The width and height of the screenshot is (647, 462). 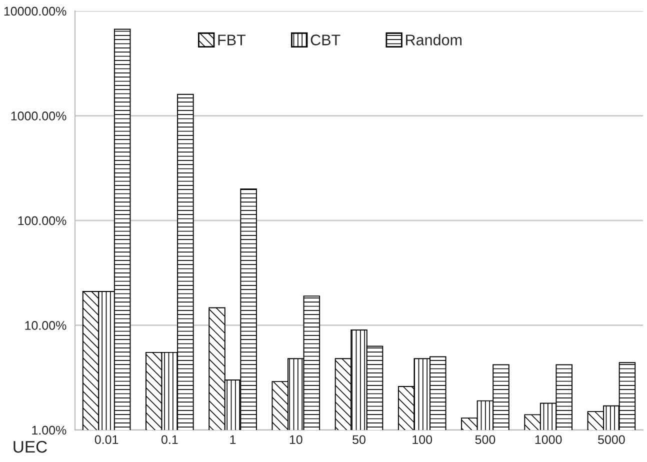 What do you see at coordinates (296, 439) in the screenshot?
I see `x-tick-label: 10` at bounding box center [296, 439].